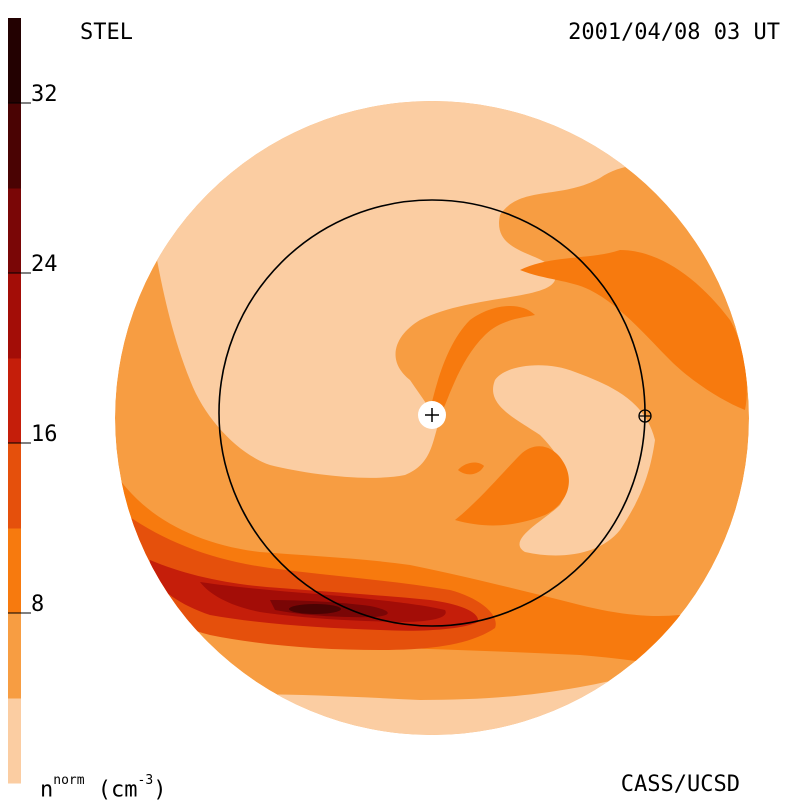  What do you see at coordinates (44, 264) in the screenshot?
I see `colorbar-tick-label: 24` at bounding box center [44, 264].